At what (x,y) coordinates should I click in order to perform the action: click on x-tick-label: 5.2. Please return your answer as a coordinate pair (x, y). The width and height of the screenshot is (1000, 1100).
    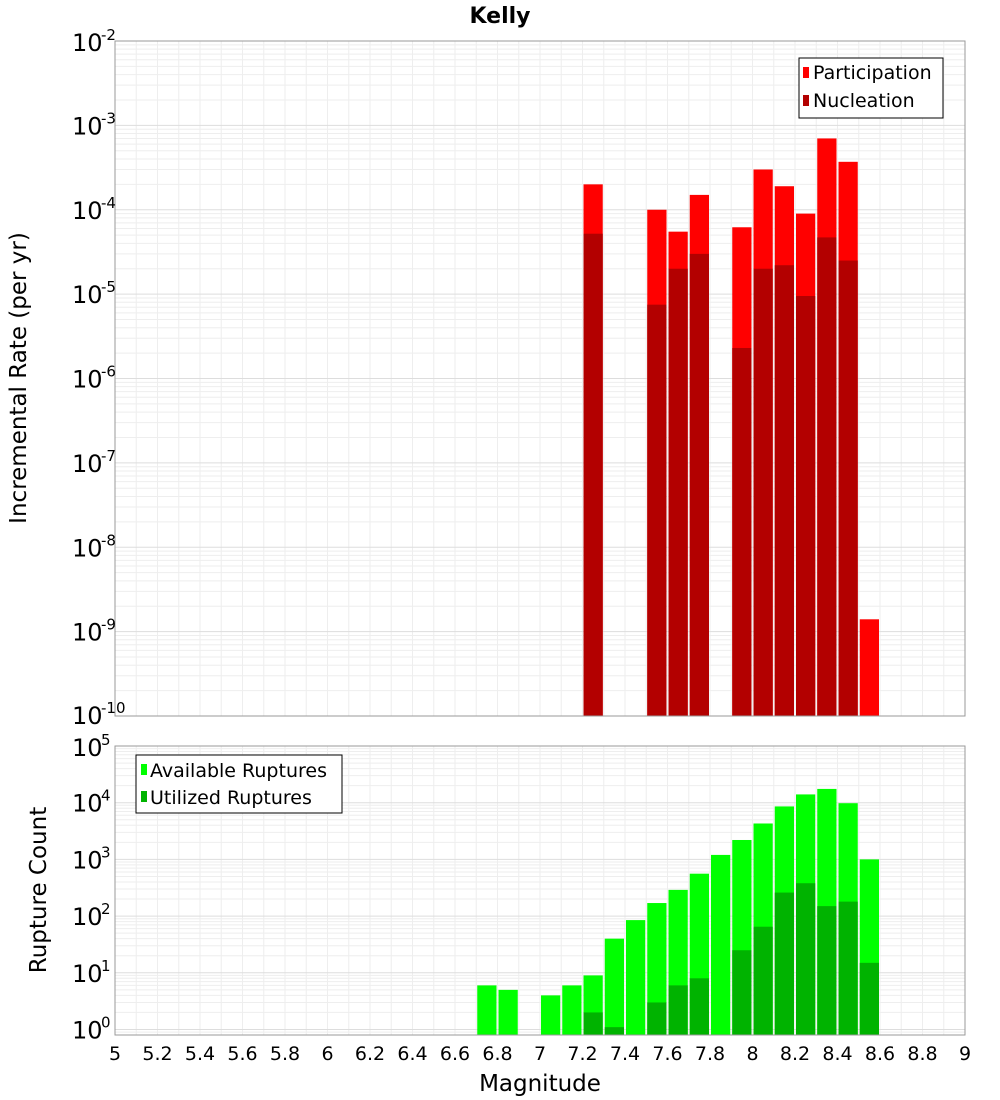
    Looking at the image, I should click on (157, 1054).